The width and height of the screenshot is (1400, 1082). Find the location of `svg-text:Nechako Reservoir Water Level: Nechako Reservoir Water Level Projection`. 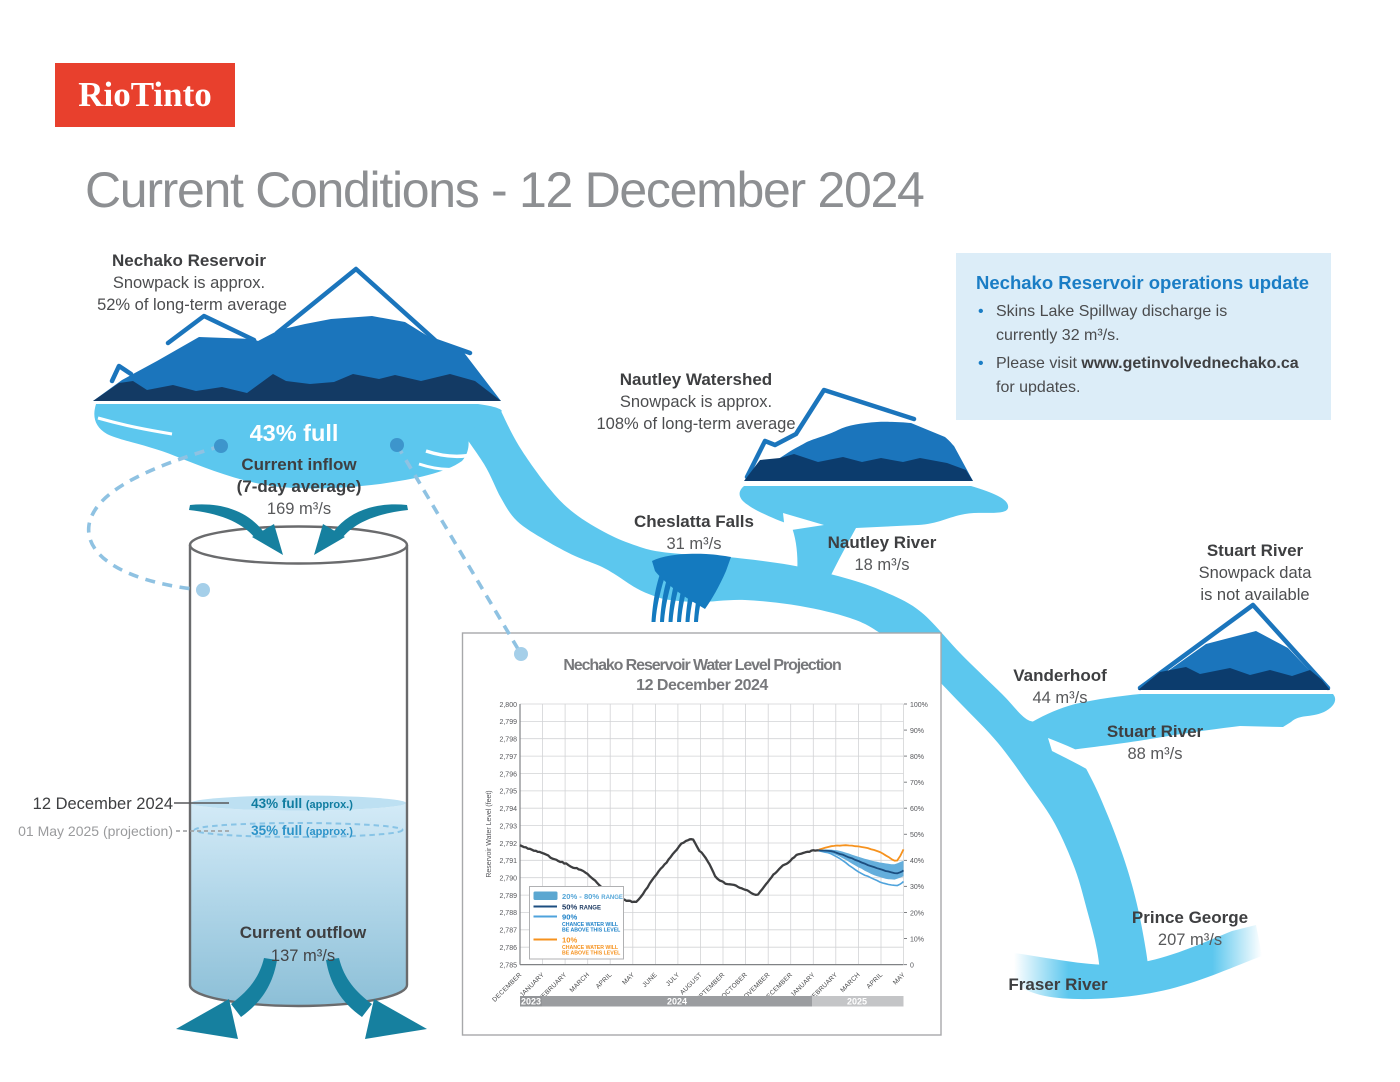

svg-text:Nechako Reservoir Water Level: Nechako Reservoir Water Level Projection is located at coordinates (702, 665).